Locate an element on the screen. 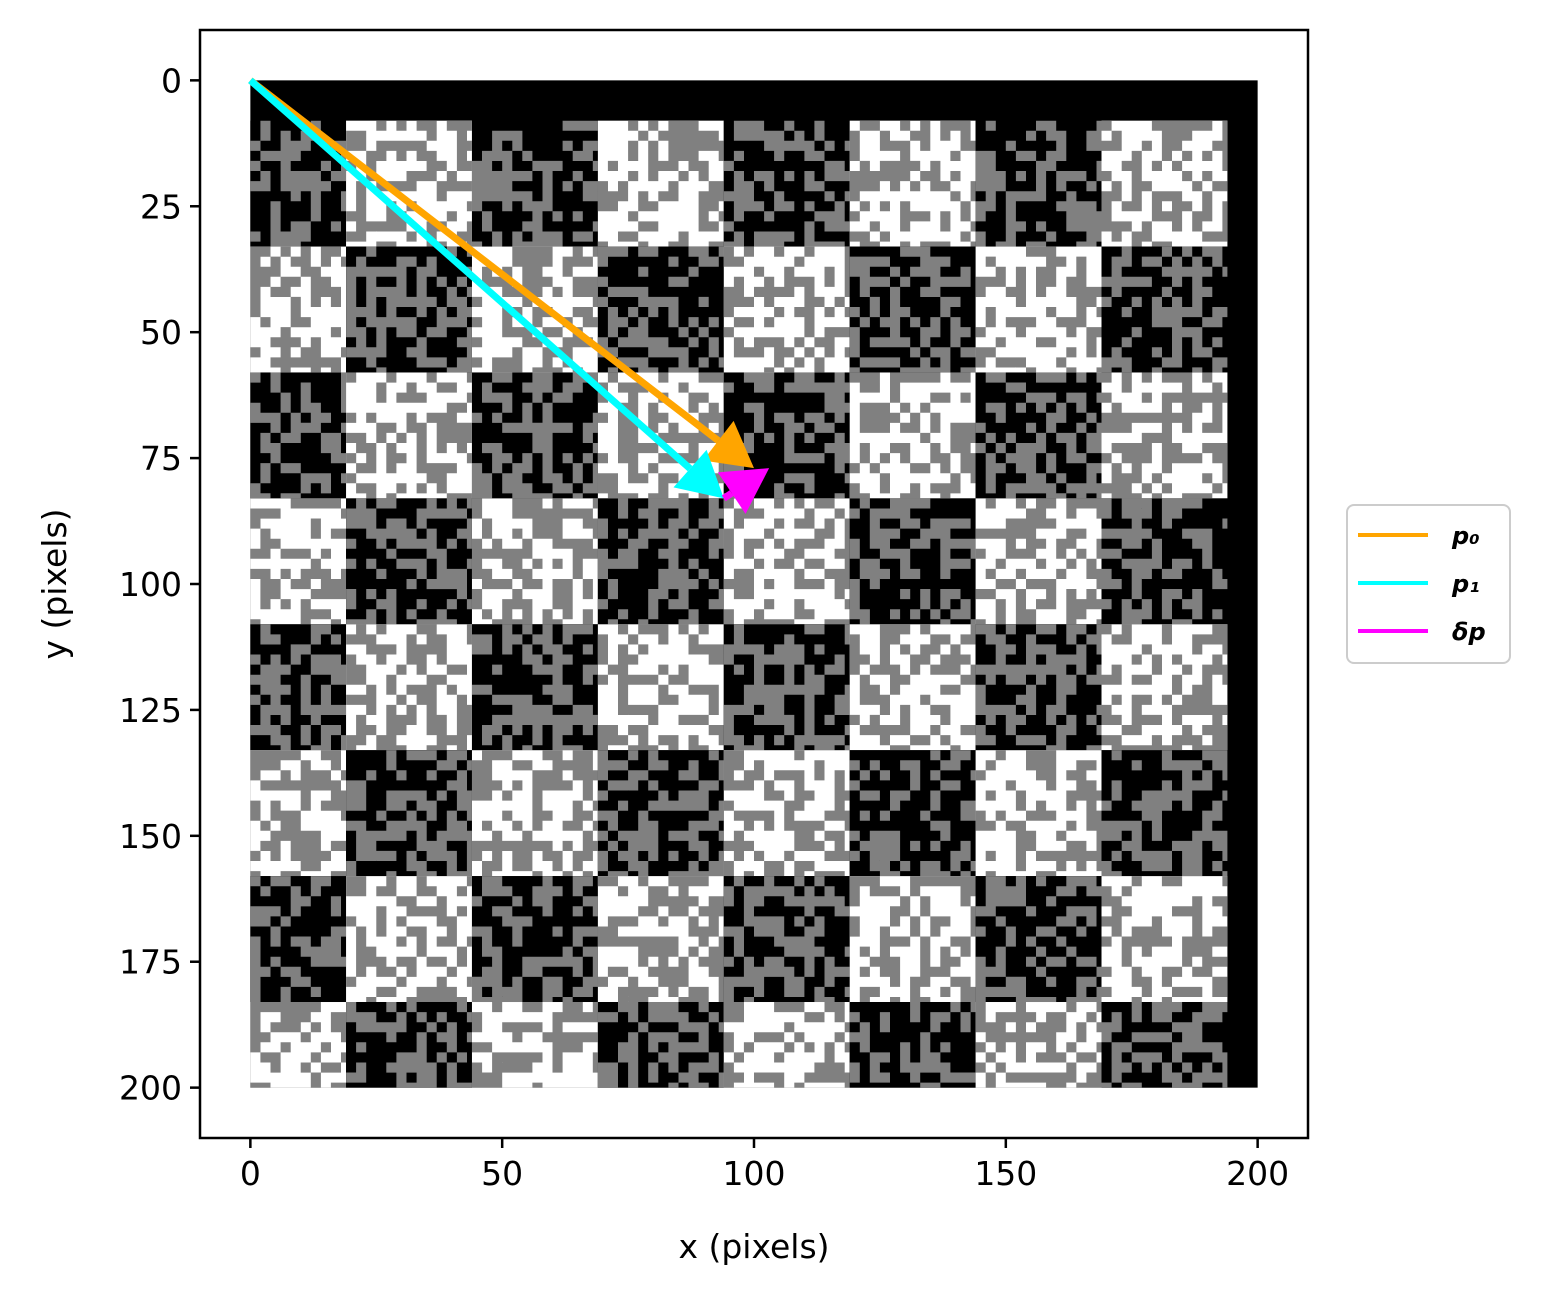  vectors is located at coordinates (509, 295).